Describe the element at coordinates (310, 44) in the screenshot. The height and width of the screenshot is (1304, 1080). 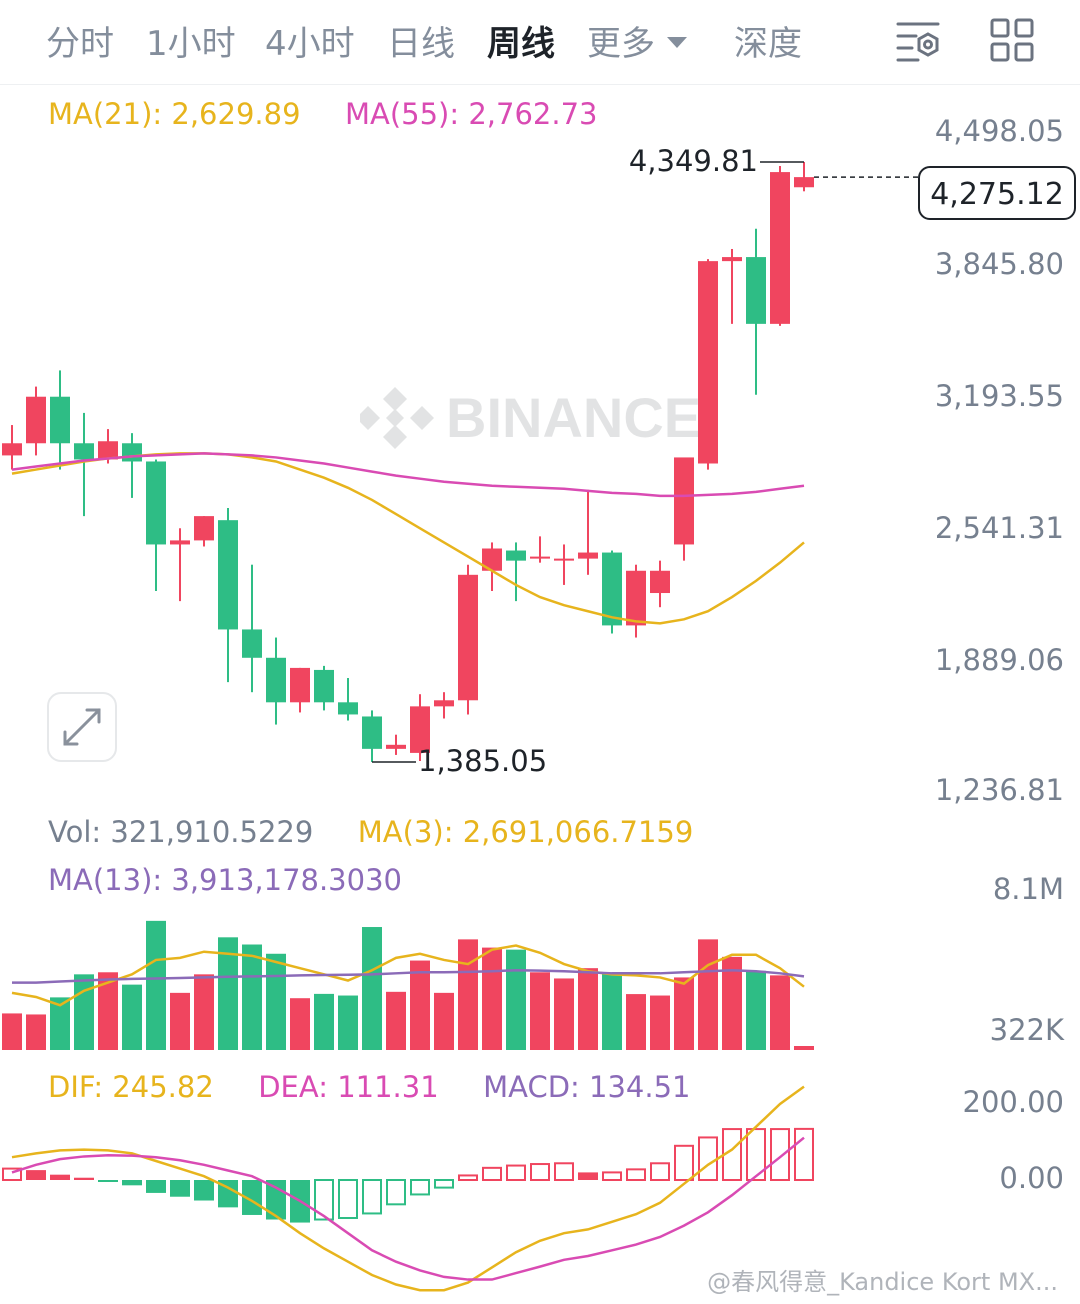
I see `tab-4h: 4小时` at that location.